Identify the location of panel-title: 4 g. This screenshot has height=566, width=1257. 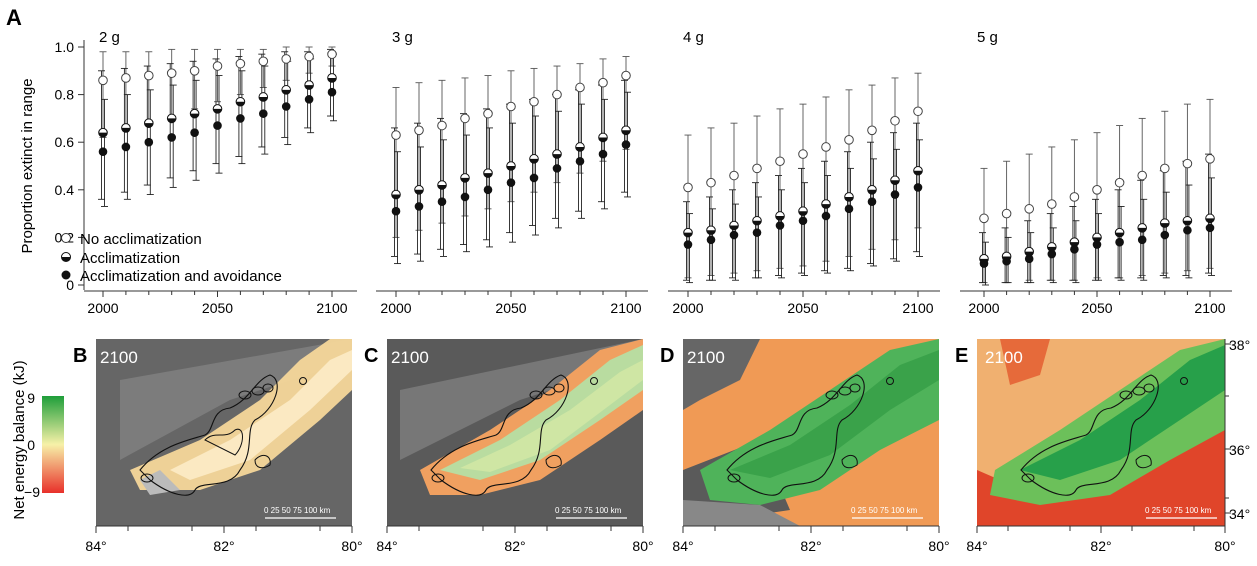
(693, 37).